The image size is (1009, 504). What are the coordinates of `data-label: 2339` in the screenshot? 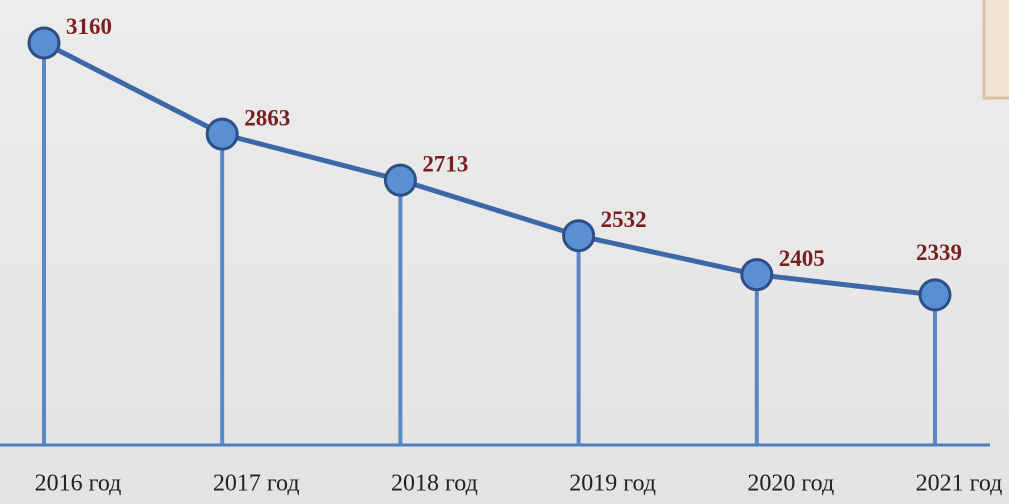 It's located at (939, 252).